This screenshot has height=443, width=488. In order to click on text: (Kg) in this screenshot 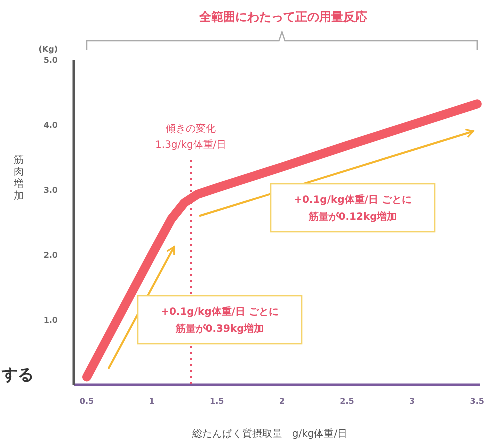, I will do `click(48, 49)`.